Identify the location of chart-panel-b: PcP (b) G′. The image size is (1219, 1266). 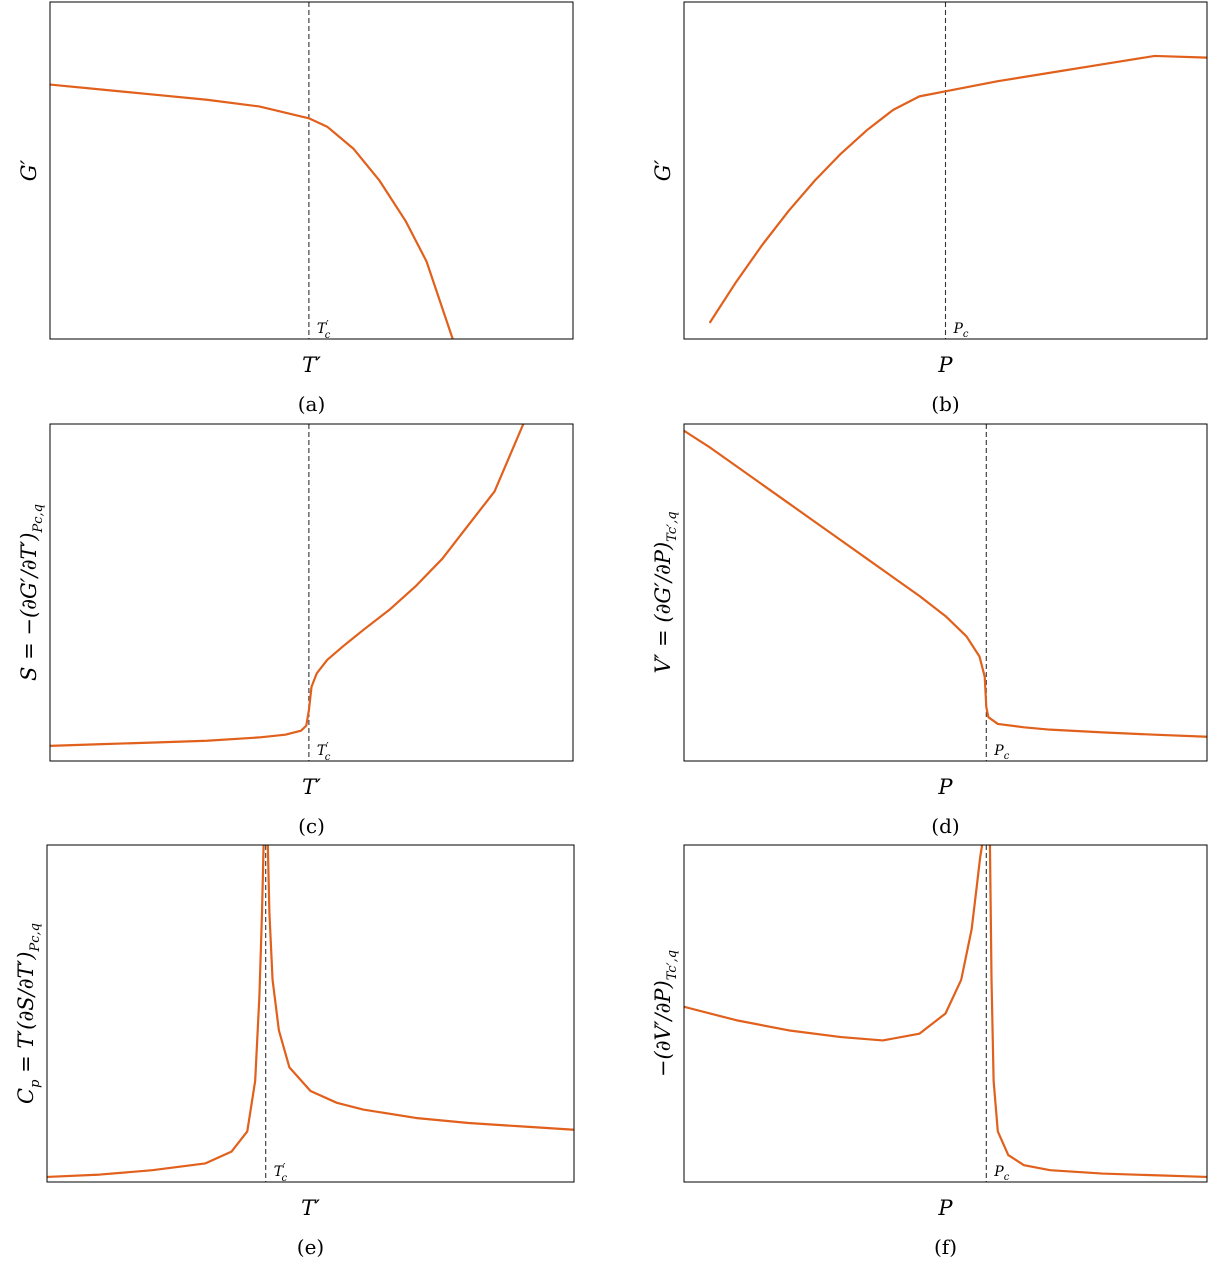
(929, 208).